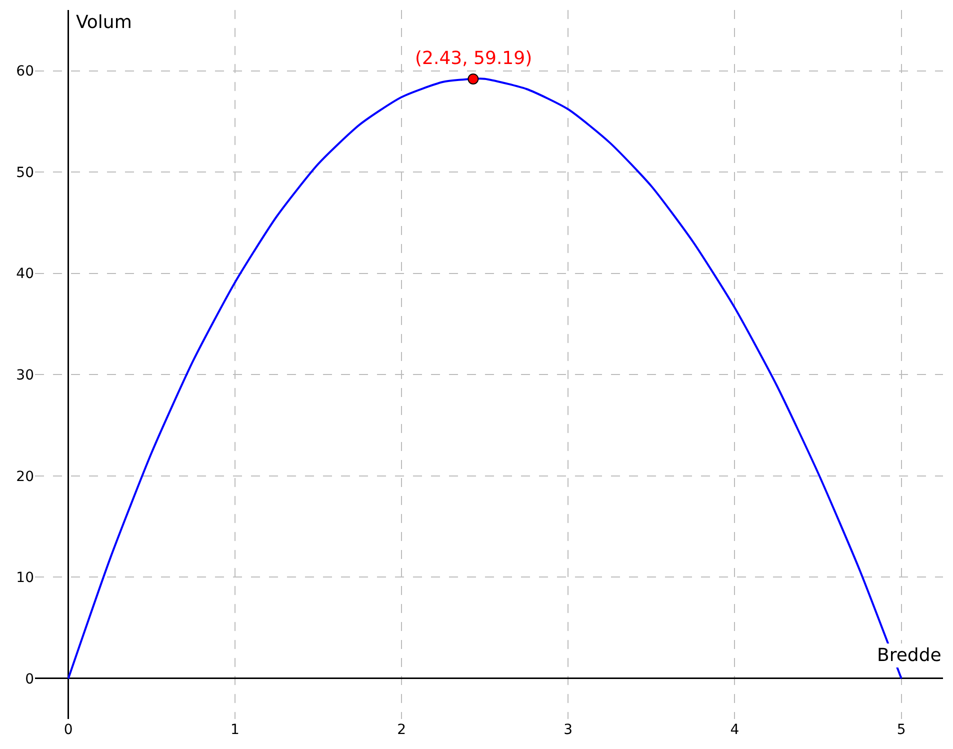 The height and width of the screenshot is (749, 953). What do you see at coordinates (401, 730) in the screenshot?
I see `x-tick-label: 2` at bounding box center [401, 730].